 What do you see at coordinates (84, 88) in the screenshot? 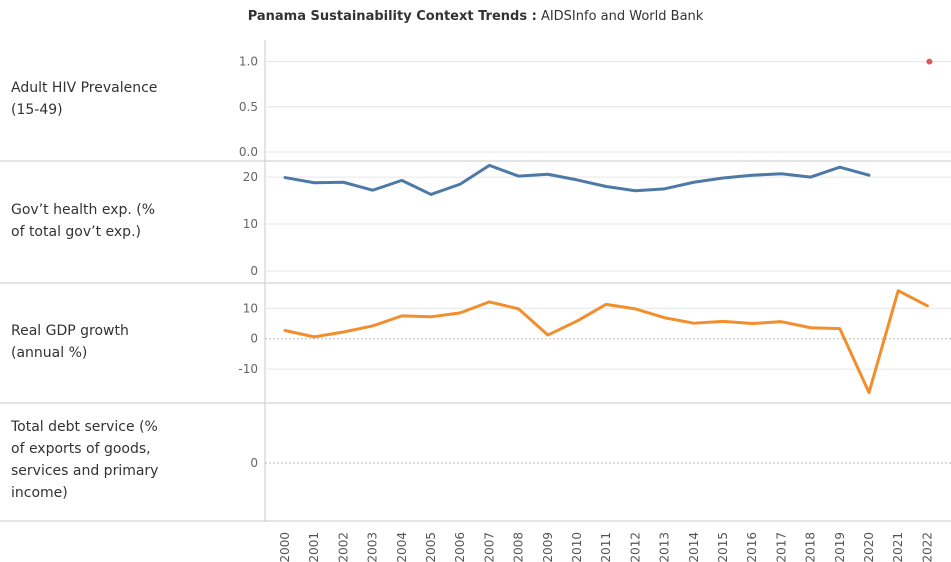
I see `row-label-hiv-line-1: Adult HIV Prevalence` at bounding box center [84, 88].